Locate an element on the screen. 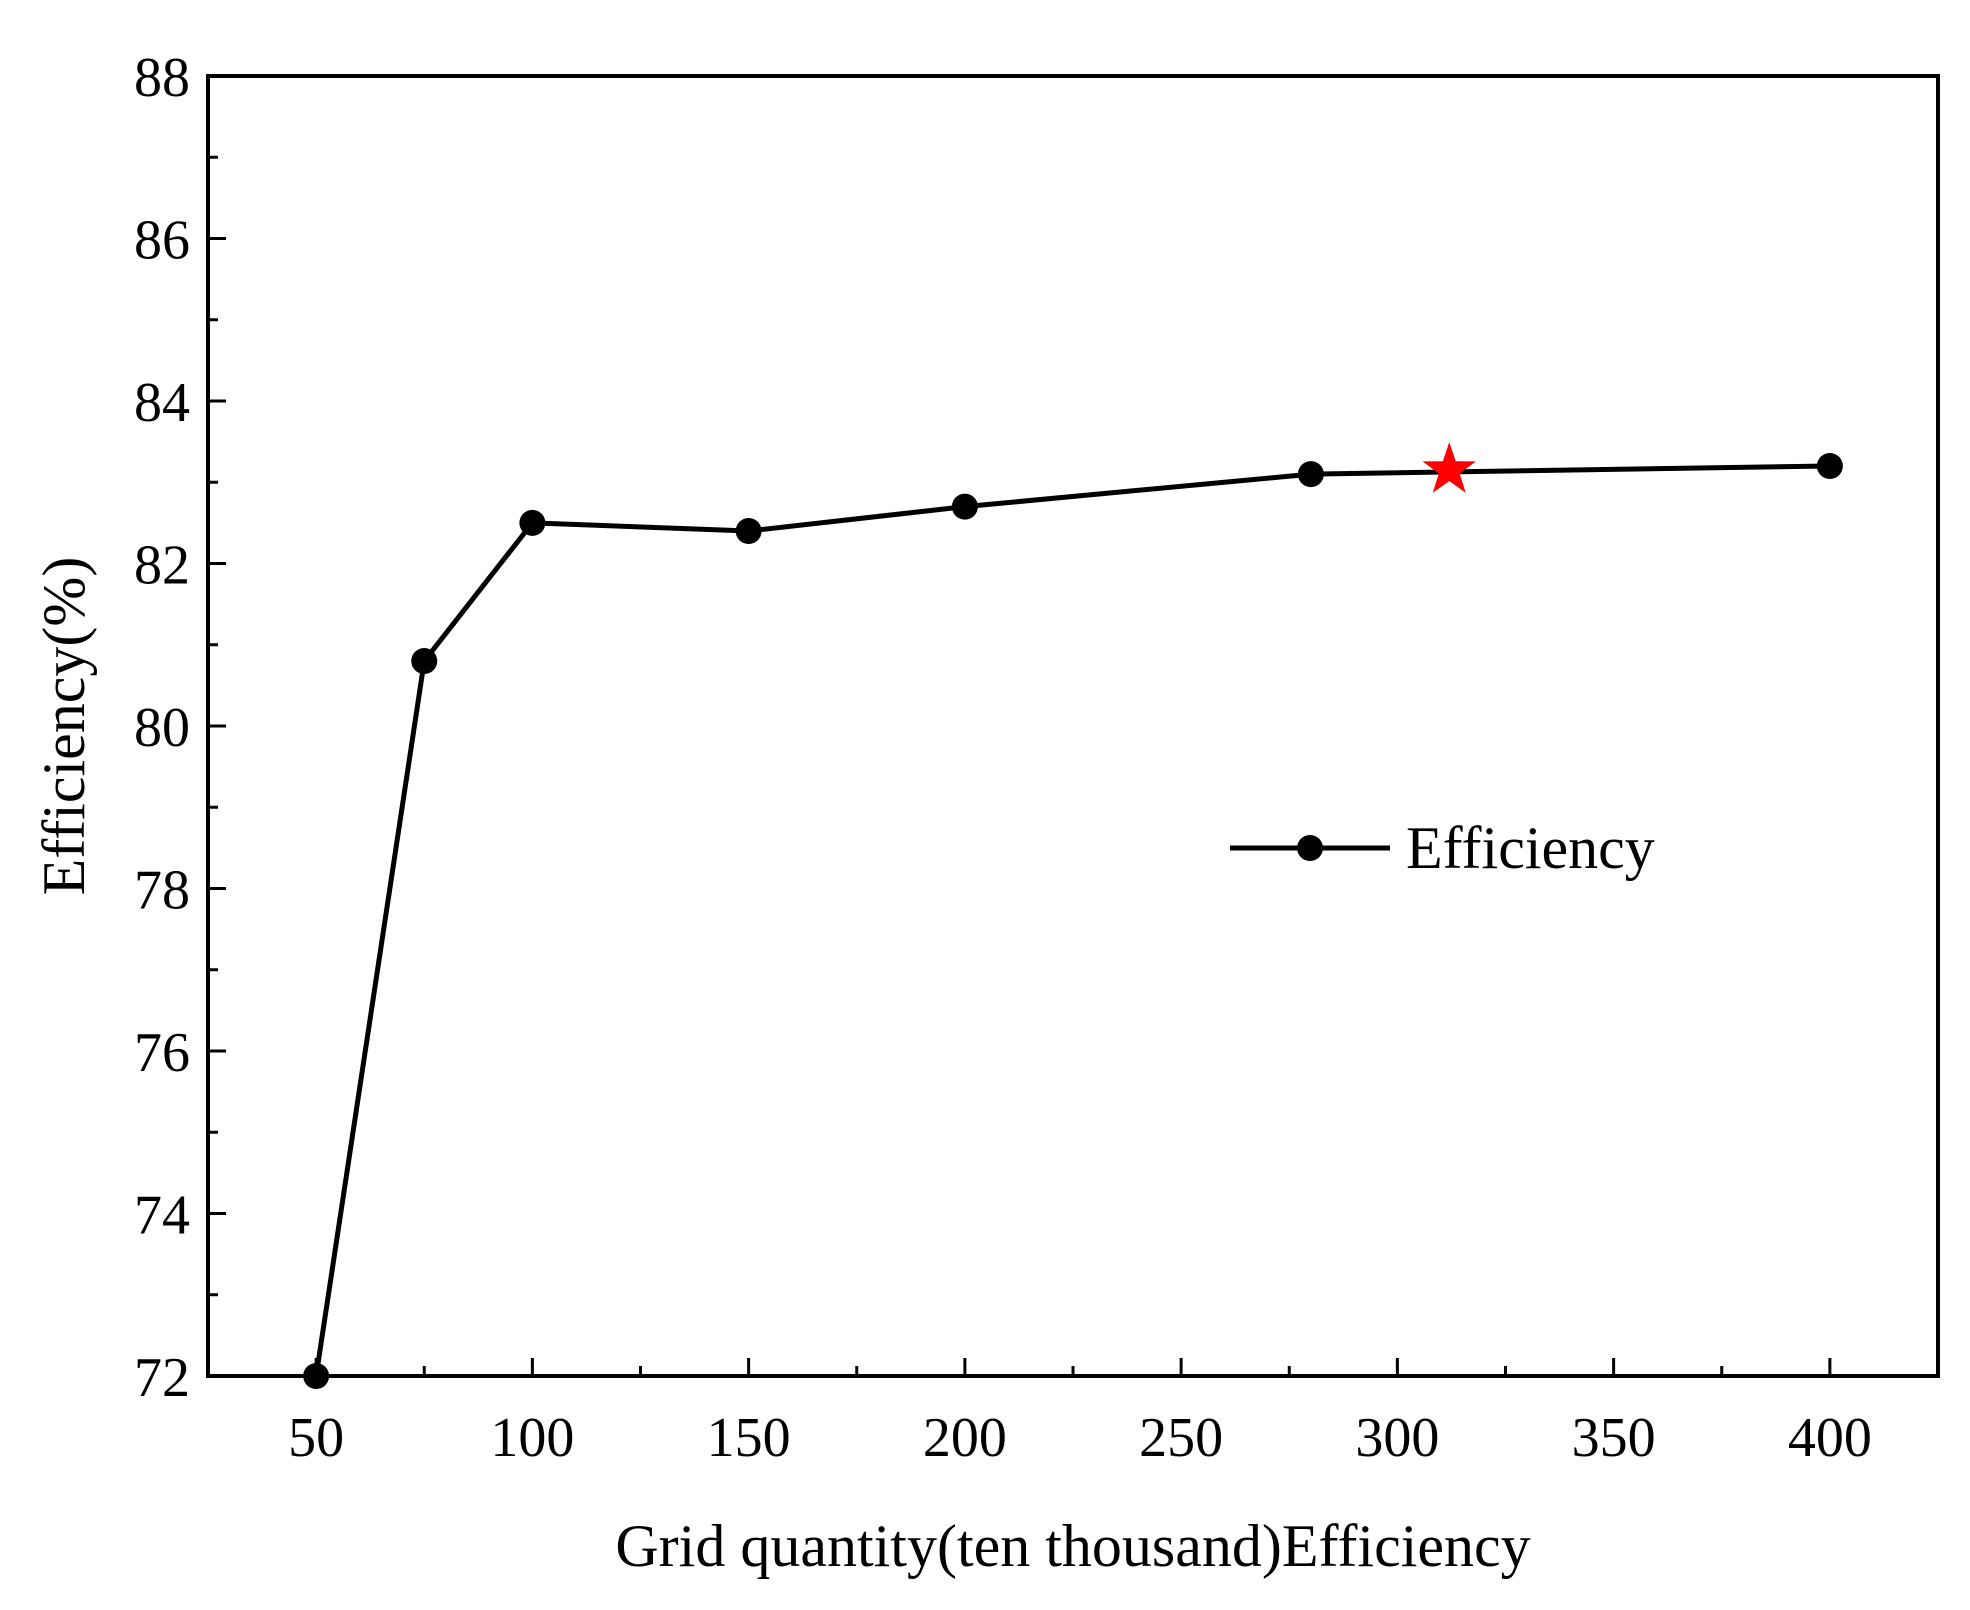 The width and height of the screenshot is (1970, 1610). x-tick-label: 350 is located at coordinates (1614, 1438).